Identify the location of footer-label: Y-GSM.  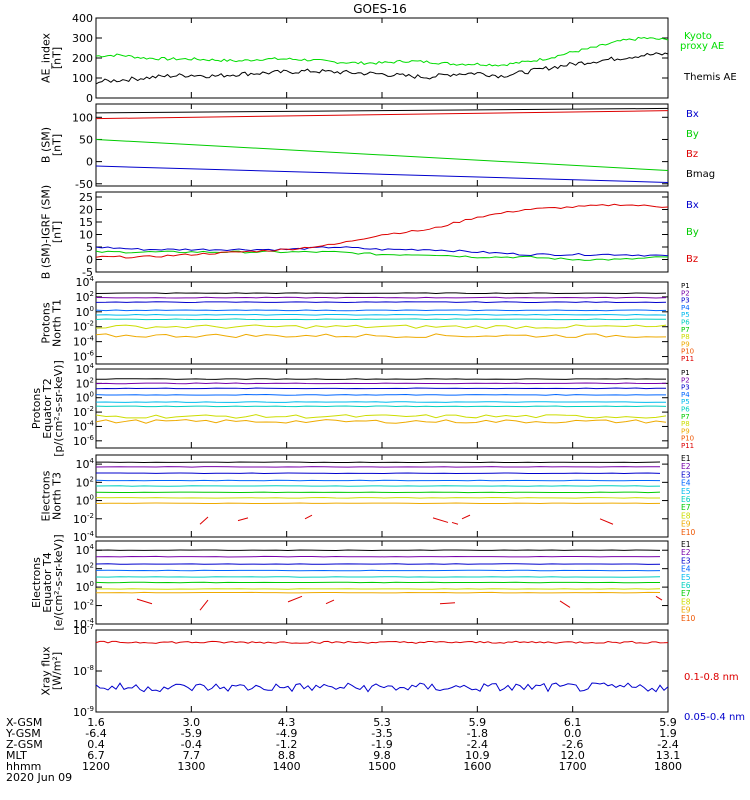
(23, 733).